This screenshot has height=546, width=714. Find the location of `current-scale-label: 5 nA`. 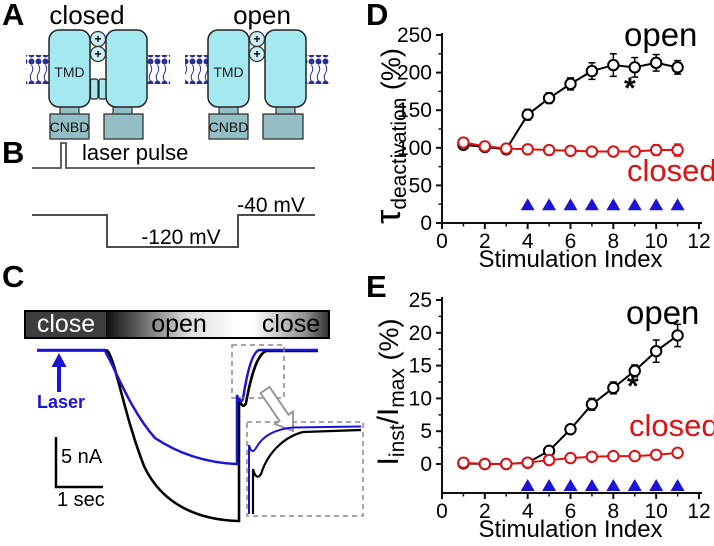

current-scale-label: 5 nA is located at coordinates (82, 457).